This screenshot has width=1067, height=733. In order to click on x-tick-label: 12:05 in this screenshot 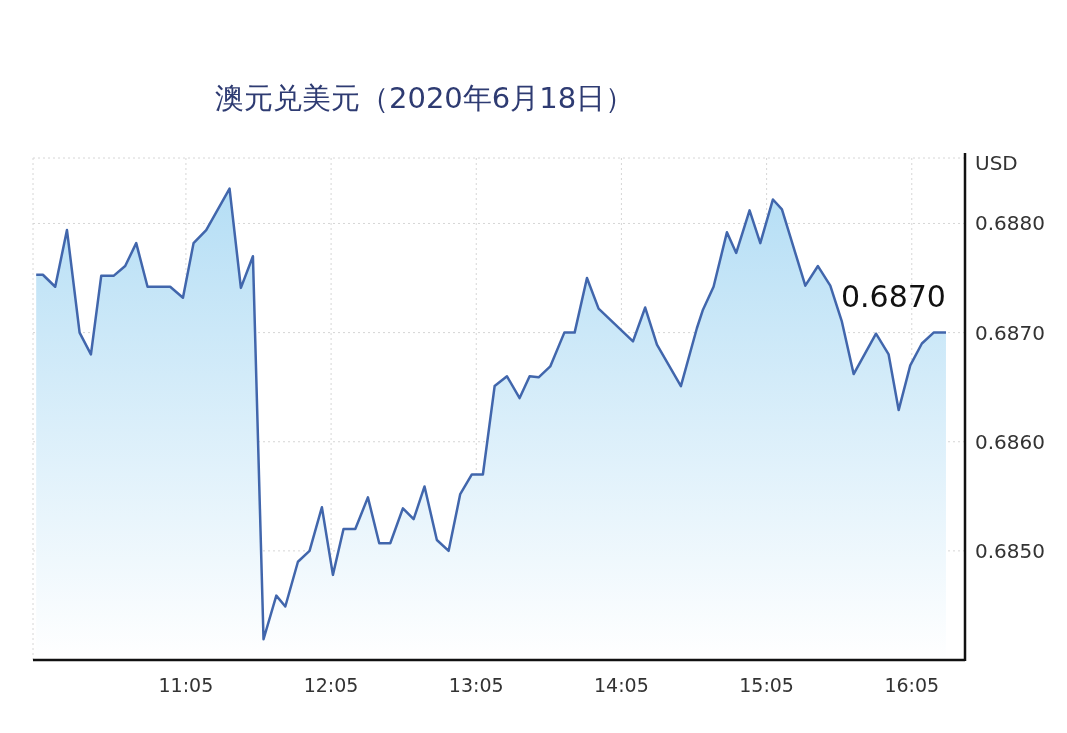, I will do `click(331, 685)`.